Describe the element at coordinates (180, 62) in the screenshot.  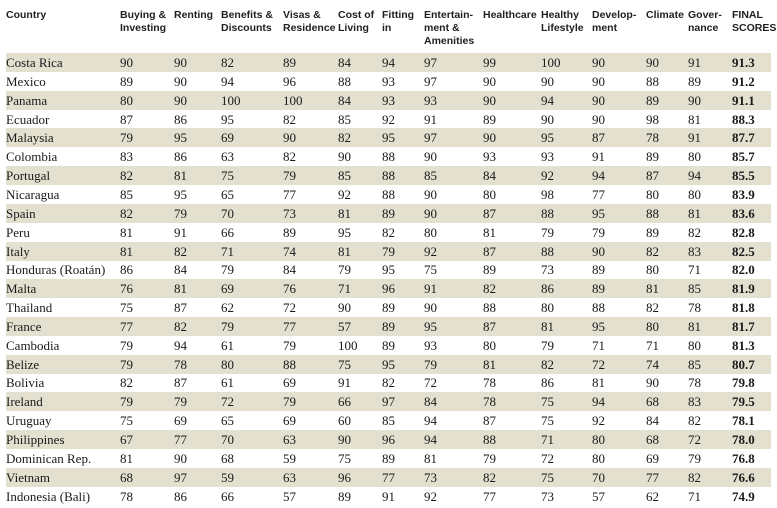
I see `cell-renting: 90` at that location.